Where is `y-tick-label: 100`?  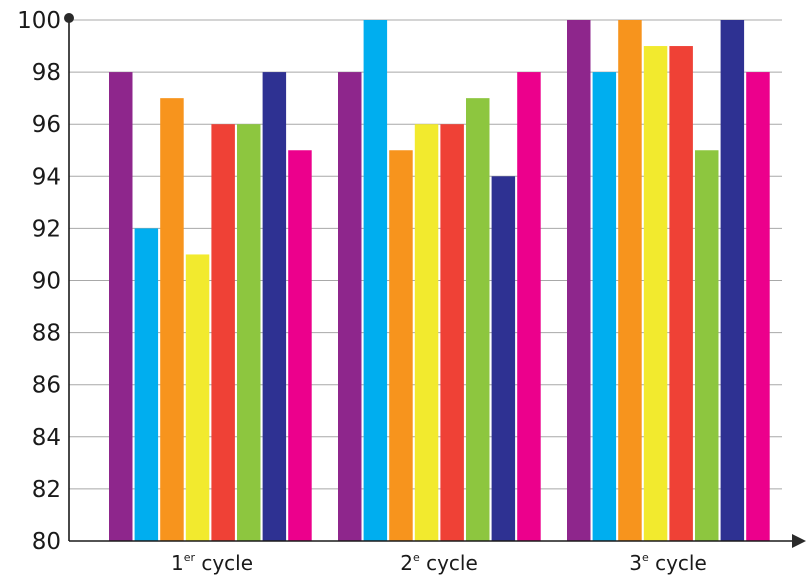
y-tick-label: 100 is located at coordinates (39, 21).